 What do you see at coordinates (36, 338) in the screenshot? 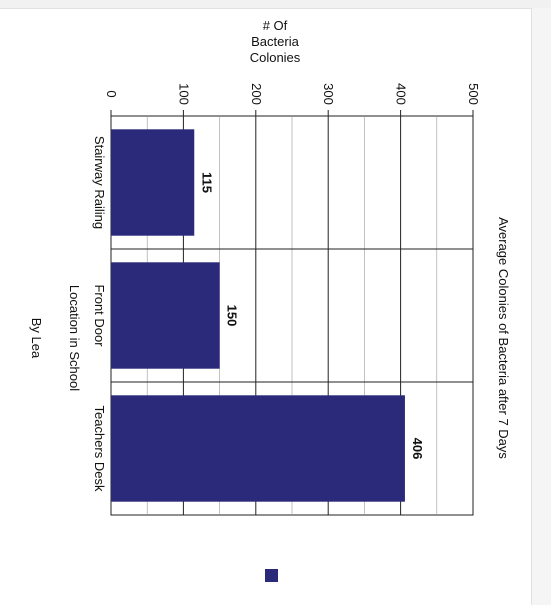
I see `chart-caption: By Lea` at bounding box center [36, 338].